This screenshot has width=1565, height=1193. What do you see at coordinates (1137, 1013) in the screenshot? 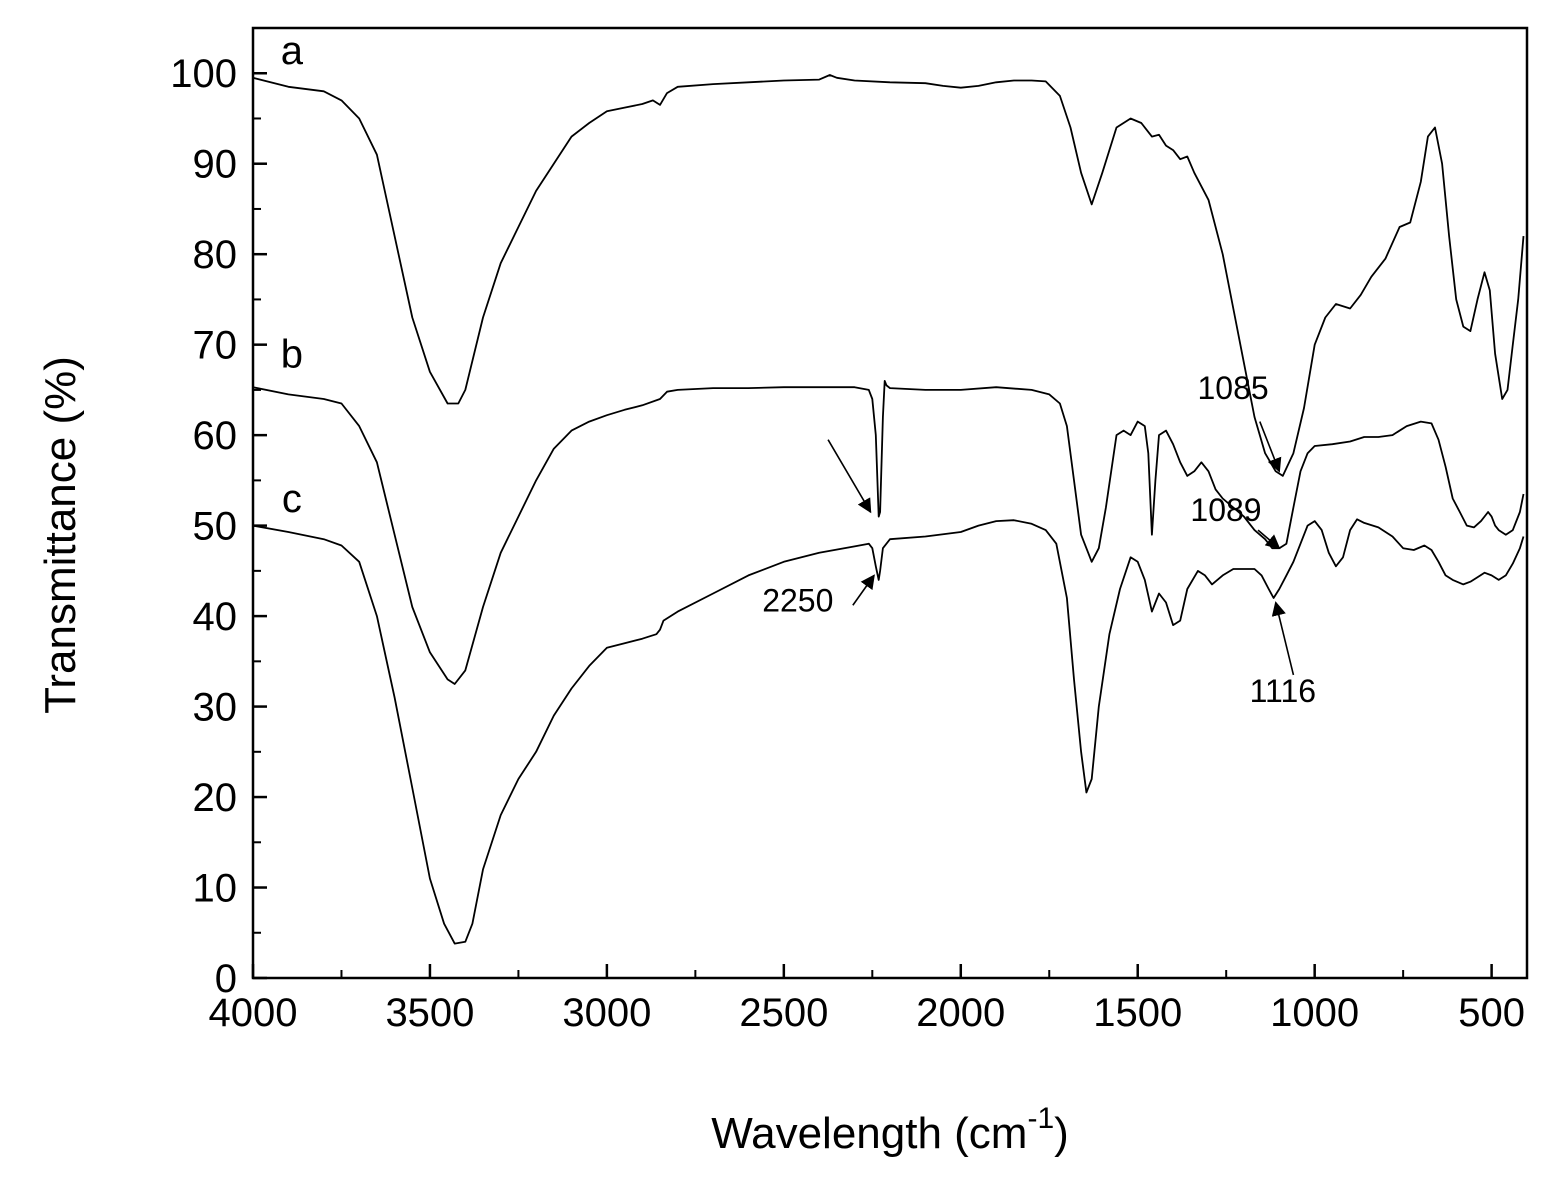
I see `x-tick-label: 1500` at bounding box center [1137, 1013].